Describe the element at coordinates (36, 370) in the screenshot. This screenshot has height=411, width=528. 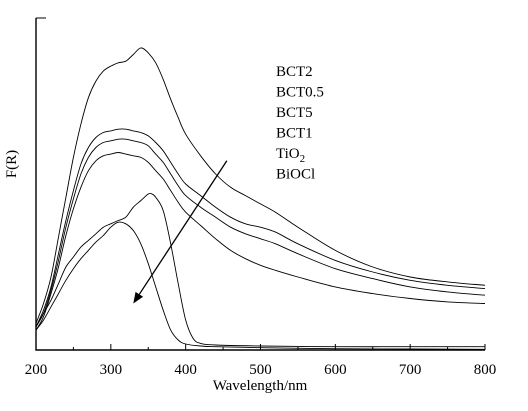
I see `x-tick-label-200: 200` at that location.